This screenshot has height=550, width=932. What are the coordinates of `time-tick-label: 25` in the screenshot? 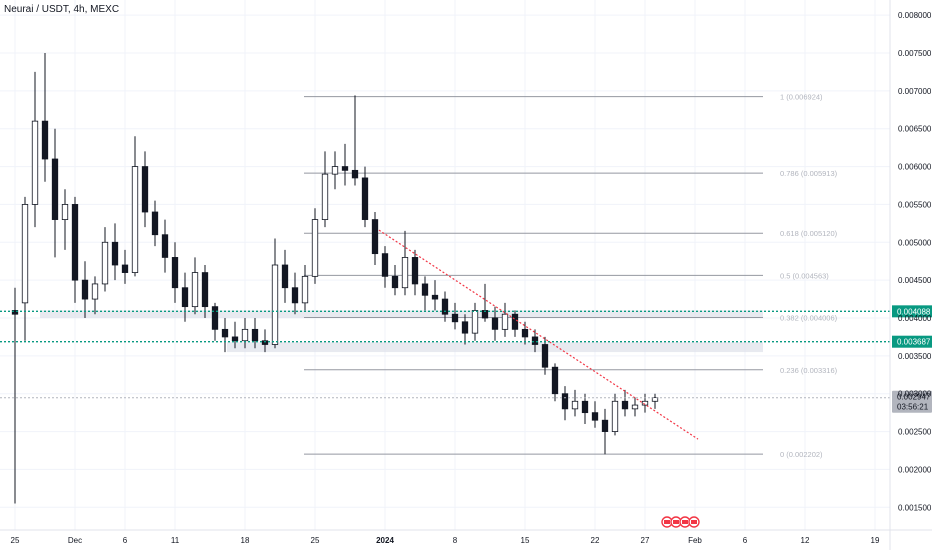 It's located at (15, 540).